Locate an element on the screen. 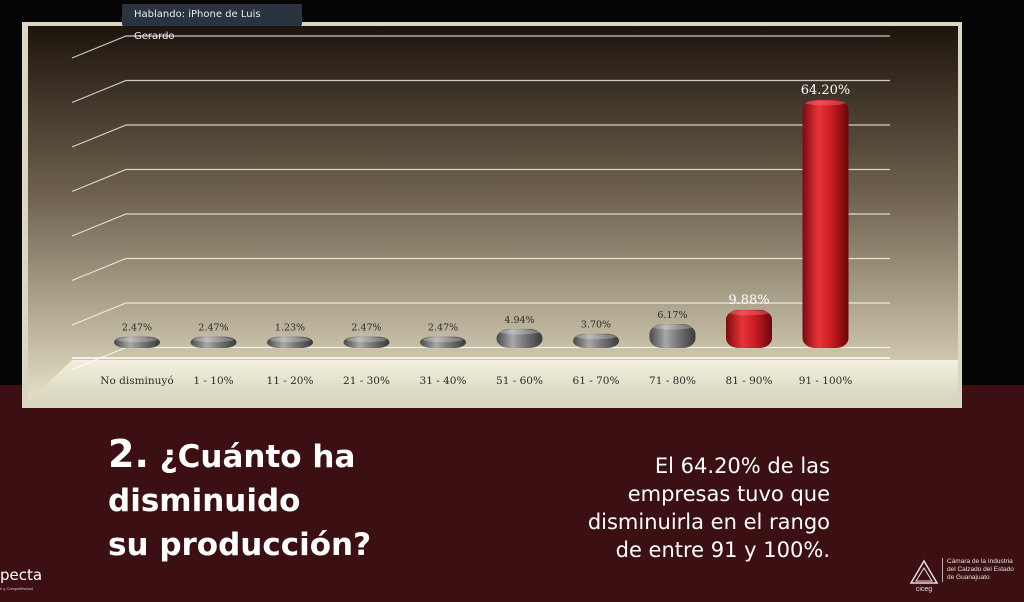  tick-label: 71 - 80% is located at coordinates (672, 381).